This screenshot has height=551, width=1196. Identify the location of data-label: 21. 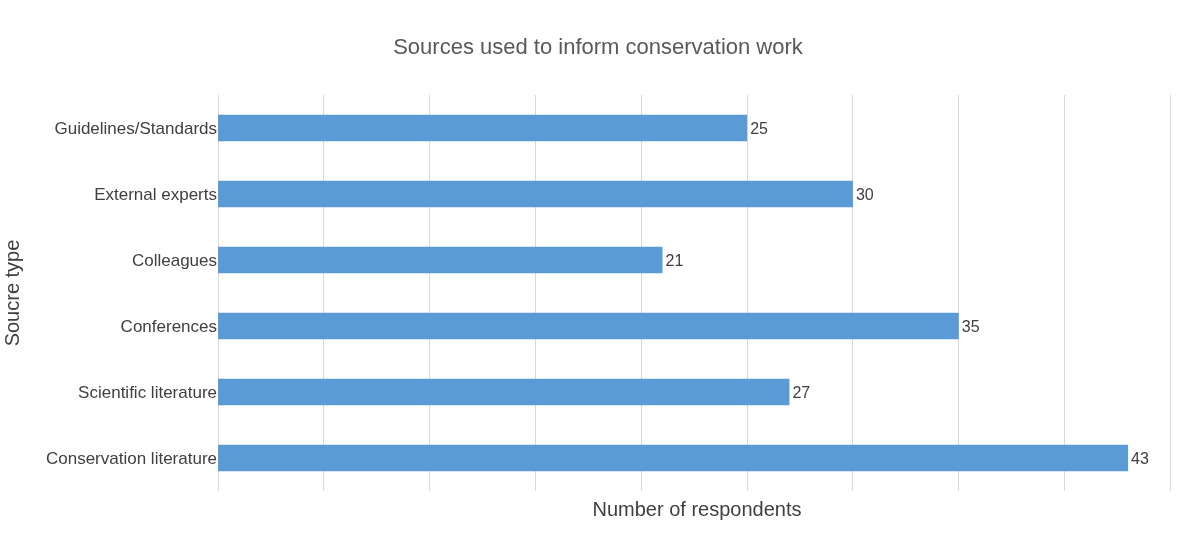
(674, 260).